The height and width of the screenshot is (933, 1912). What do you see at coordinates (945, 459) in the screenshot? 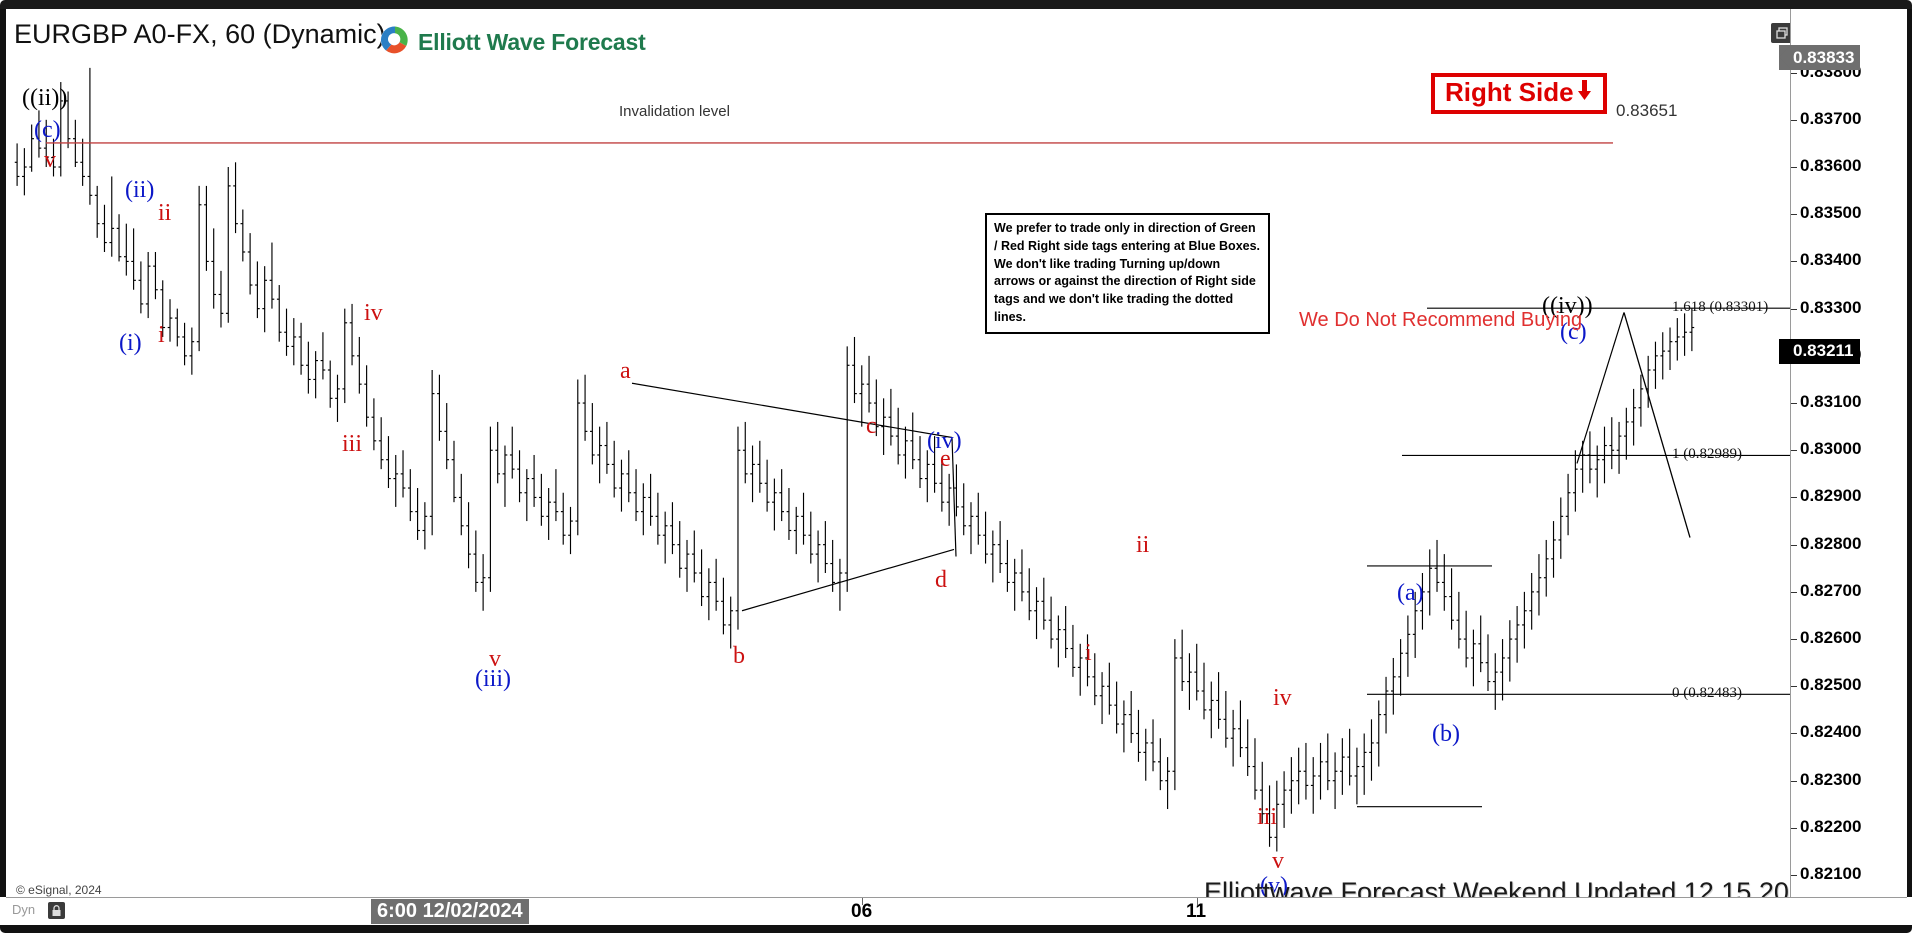
I see `wave-label: e` at bounding box center [945, 459].